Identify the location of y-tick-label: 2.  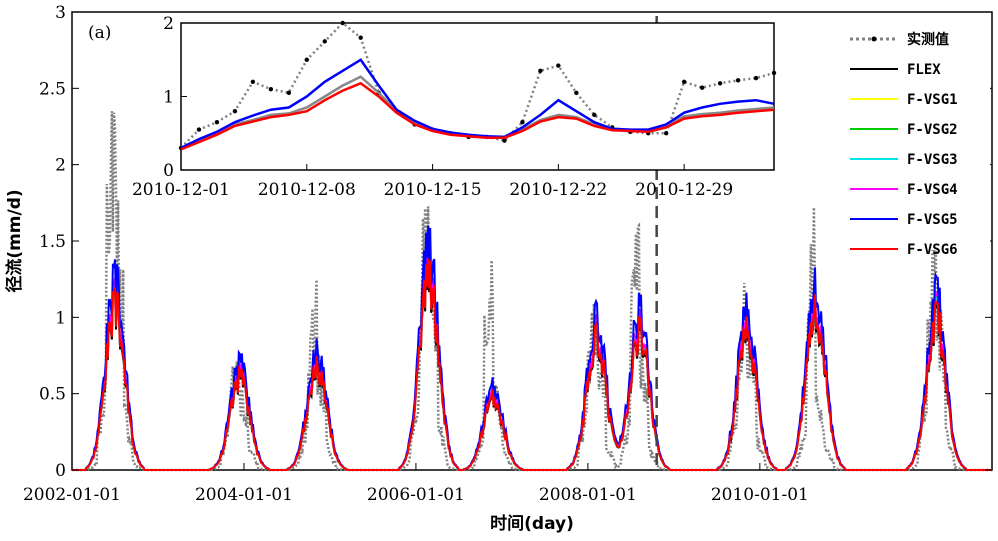
(60, 166).